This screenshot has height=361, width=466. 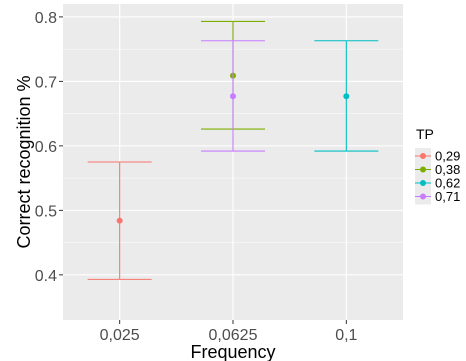 What do you see at coordinates (447, 183) in the screenshot?
I see `legend-label: 0,62` at bounding box center [447, 183].